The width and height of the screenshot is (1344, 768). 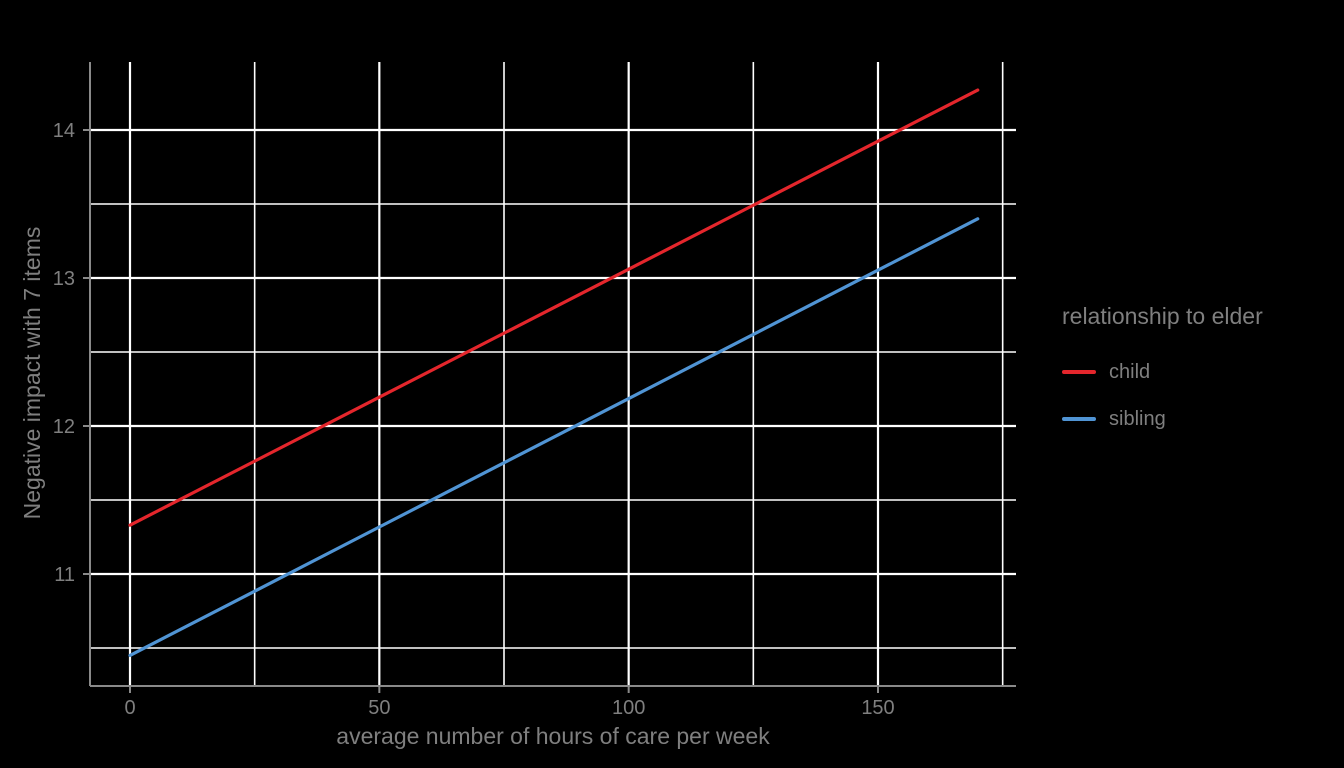 I want to click on legend: relationship to elder child sibling, so click(x=1203, y=378).